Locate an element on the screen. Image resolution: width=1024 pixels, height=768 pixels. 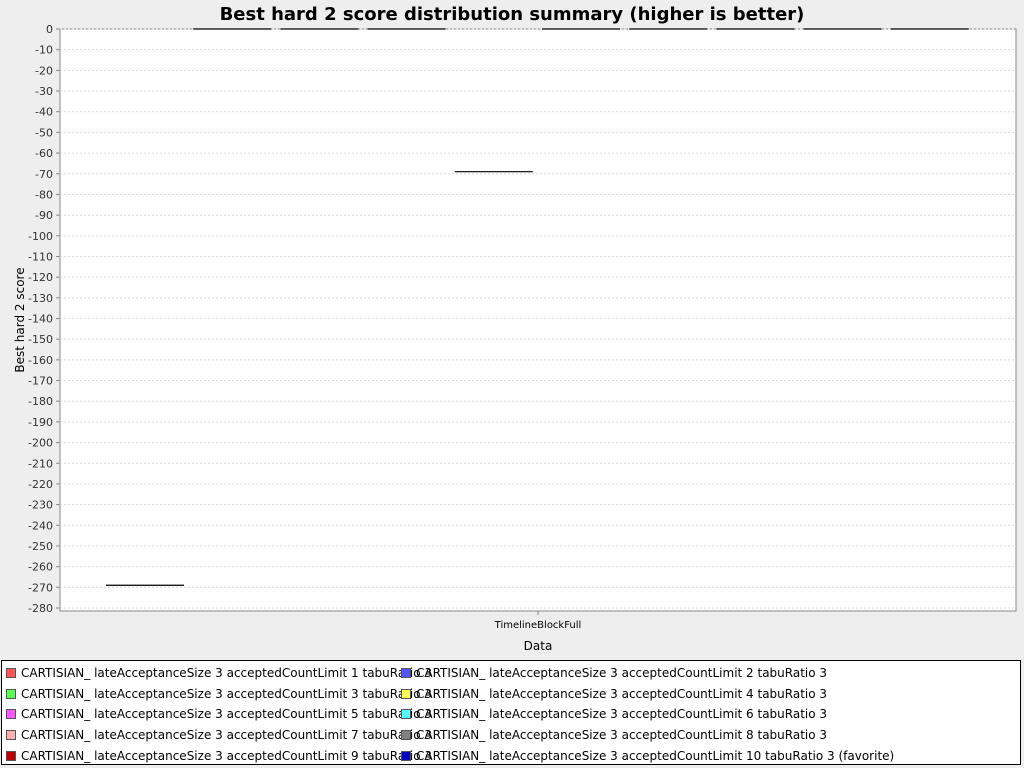
y-tick-label: -140 is located at coordinates (40, 319).